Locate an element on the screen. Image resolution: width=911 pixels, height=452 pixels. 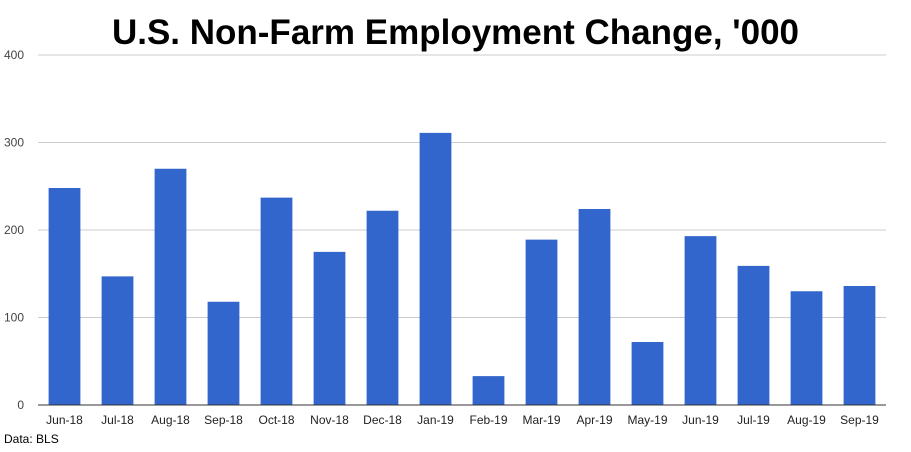
source-note: Data: BLS is located at coordinates (31, 439).